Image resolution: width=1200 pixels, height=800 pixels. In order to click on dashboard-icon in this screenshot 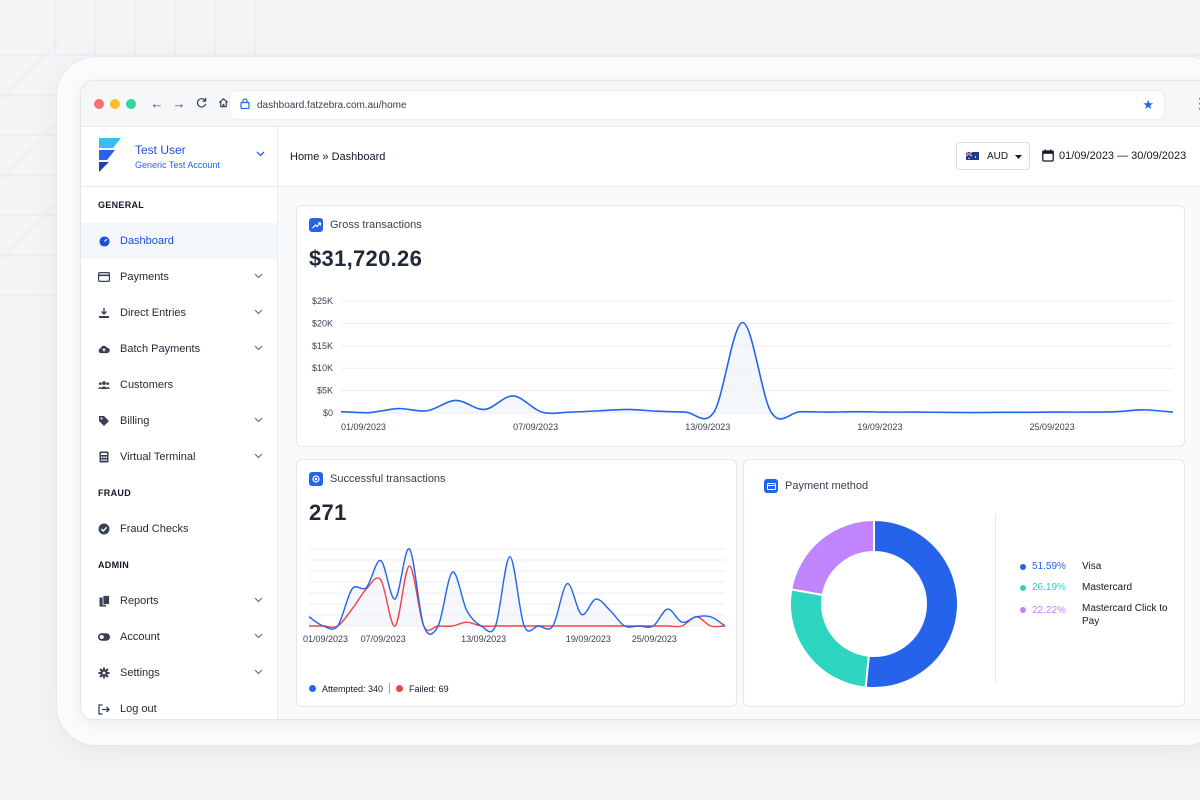, I will do `click(104, 241)`.